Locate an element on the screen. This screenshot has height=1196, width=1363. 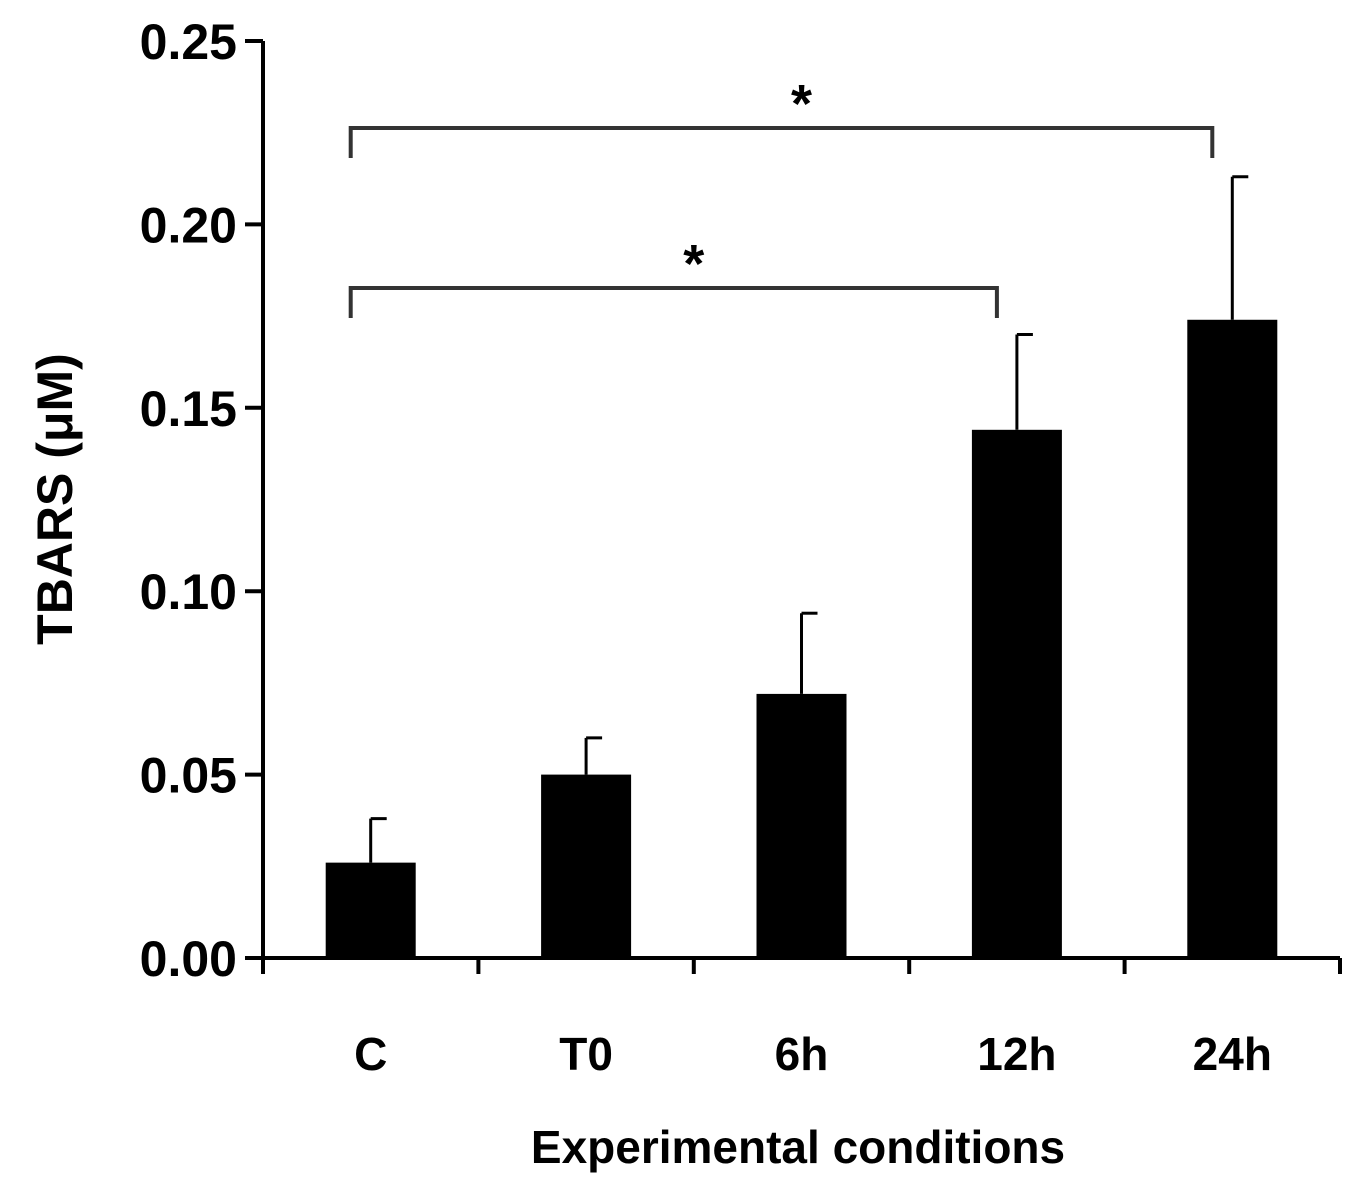
y-tick-label: 0.25 is located at coordinates (188, 42).